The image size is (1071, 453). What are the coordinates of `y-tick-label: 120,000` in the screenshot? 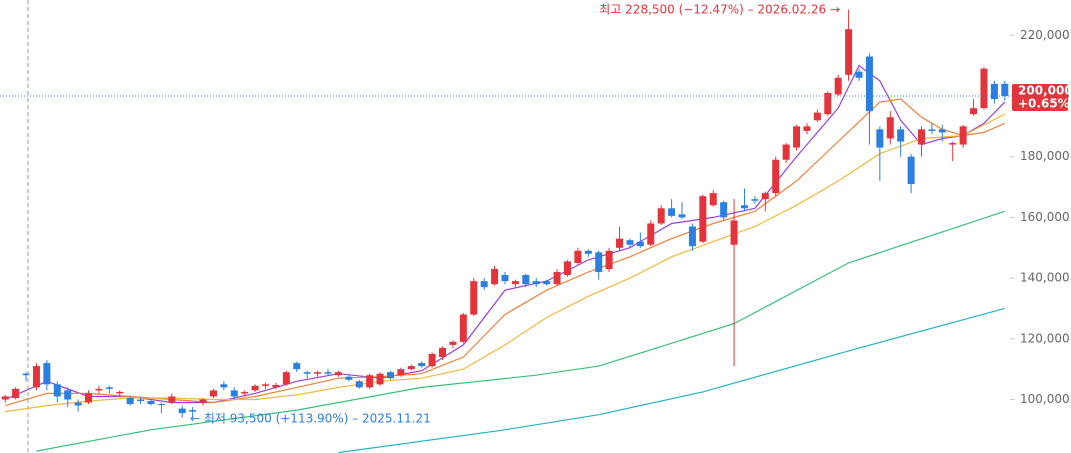 It's located at (1045, 338).